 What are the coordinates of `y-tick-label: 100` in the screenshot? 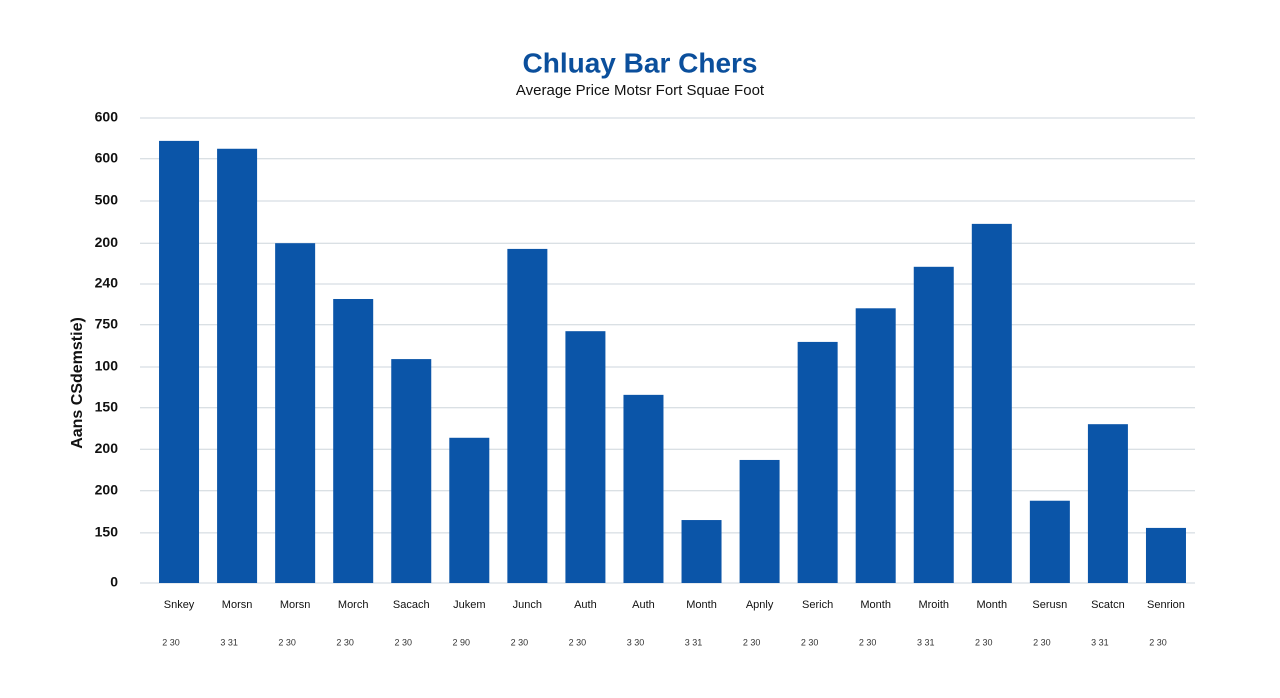 It's located at (107, 366).